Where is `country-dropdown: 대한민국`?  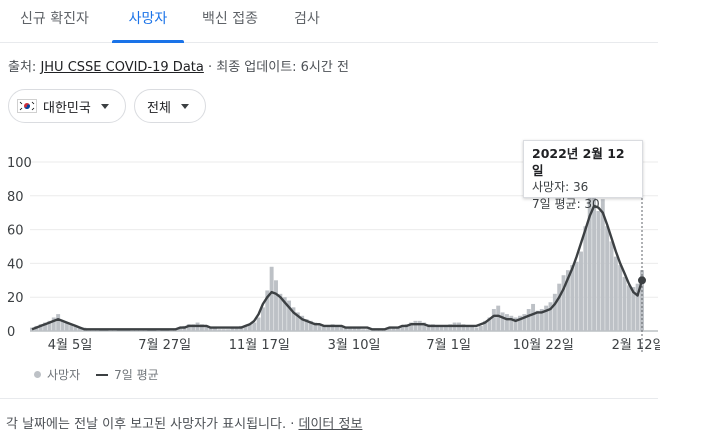
country-dropdown: 대한민국 is located at coordinates (67, 106).